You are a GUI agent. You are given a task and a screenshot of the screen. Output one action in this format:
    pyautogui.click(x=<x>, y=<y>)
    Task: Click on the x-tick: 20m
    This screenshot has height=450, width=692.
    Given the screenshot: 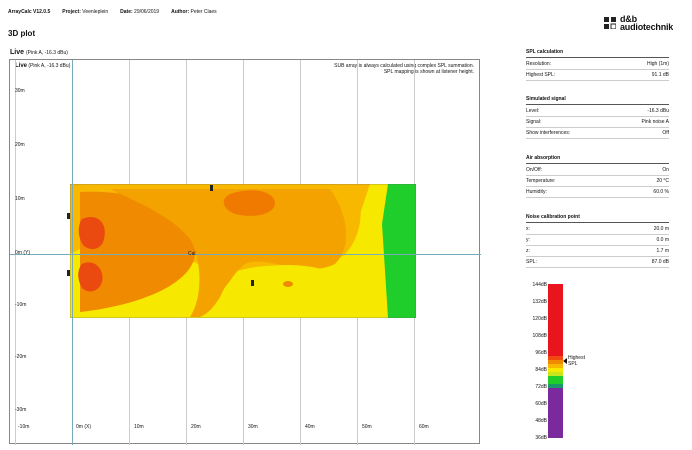 What is the action you would take?
    pyautogui.click(x=196, y=427)
    